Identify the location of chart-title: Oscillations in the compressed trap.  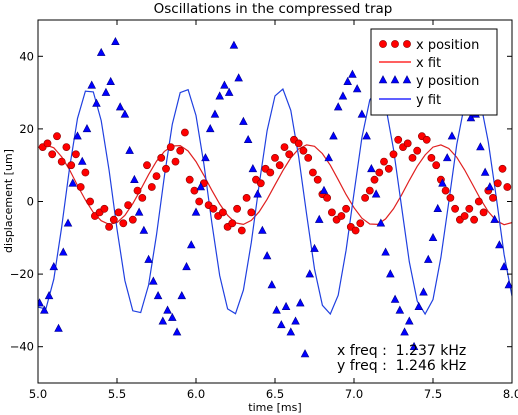
(273, 9).